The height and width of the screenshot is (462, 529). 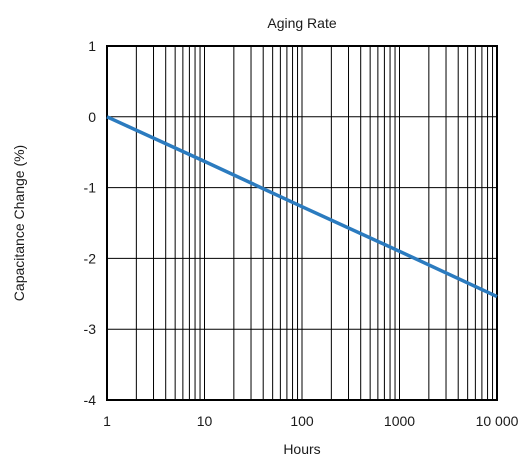 What do you see at coordinates (205, 421) in the screenshot?
I see `x-tick-label: 10` at bounding box center [205, 421].